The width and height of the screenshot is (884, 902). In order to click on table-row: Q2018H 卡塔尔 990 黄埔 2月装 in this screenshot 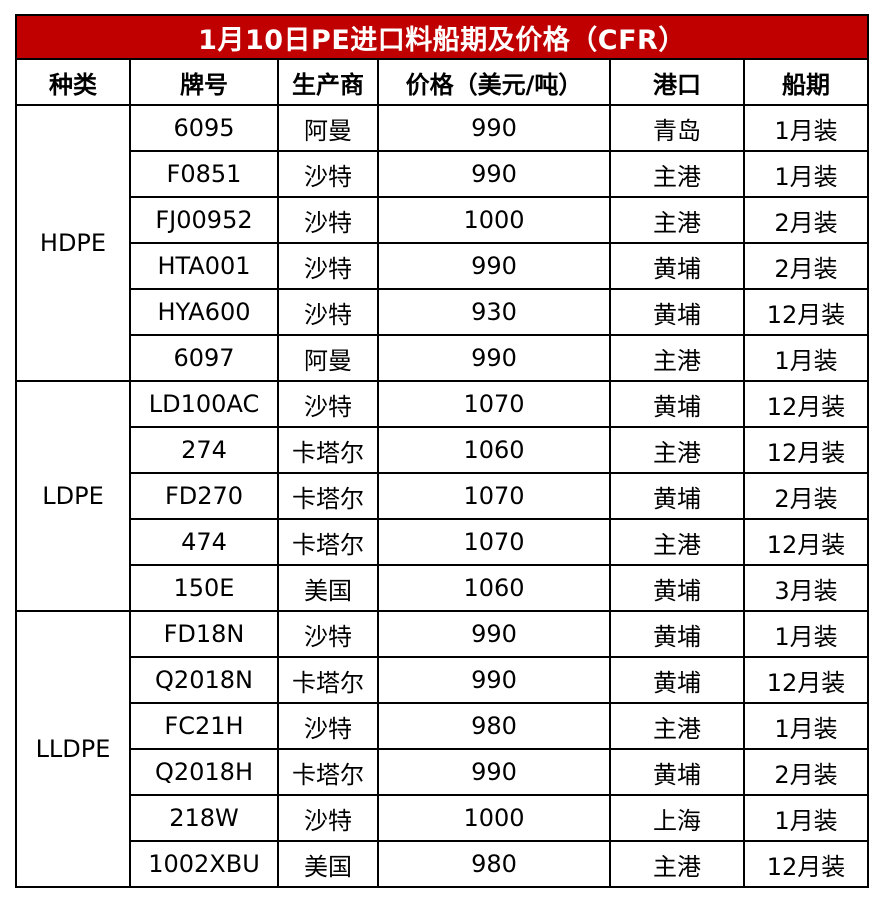, I will do `click(442, 772)`.